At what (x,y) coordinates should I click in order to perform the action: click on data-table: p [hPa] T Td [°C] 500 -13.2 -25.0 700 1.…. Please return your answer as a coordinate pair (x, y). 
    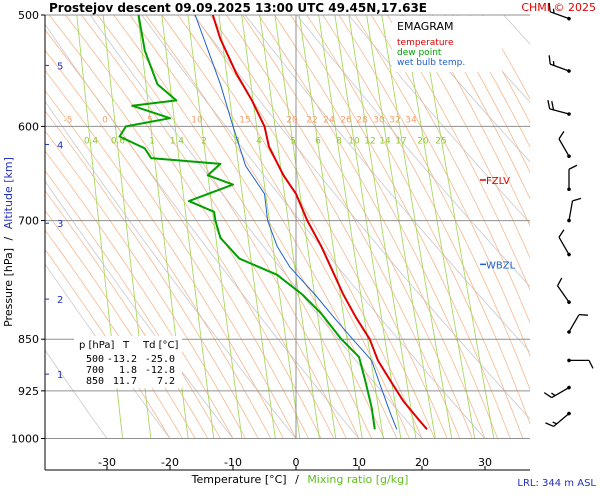
    Looking at the image, I should click on (128, 362).